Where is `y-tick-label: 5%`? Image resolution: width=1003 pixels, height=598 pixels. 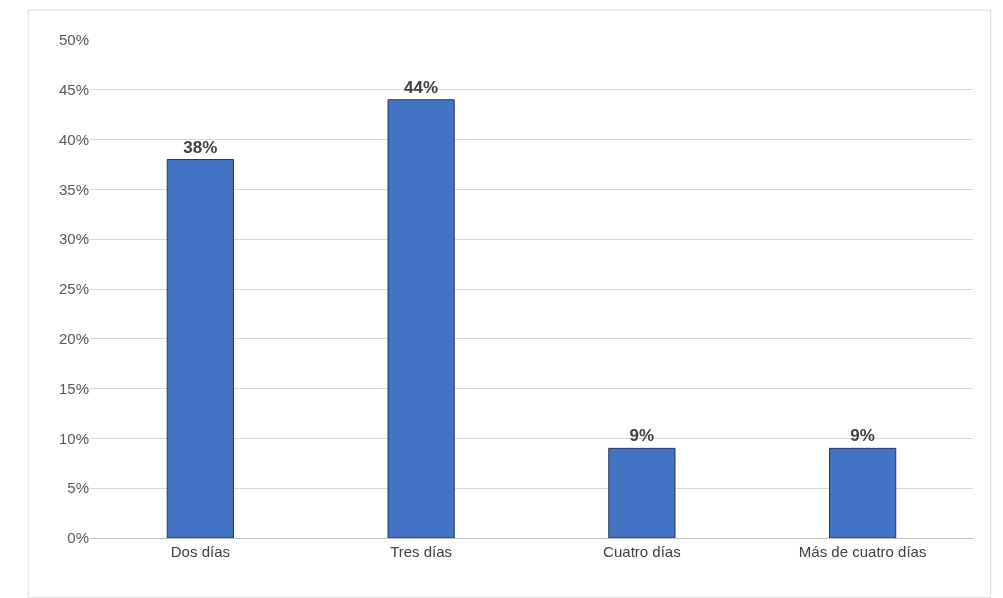
y-tick-label: 5% is located at coordinates (78, 488).